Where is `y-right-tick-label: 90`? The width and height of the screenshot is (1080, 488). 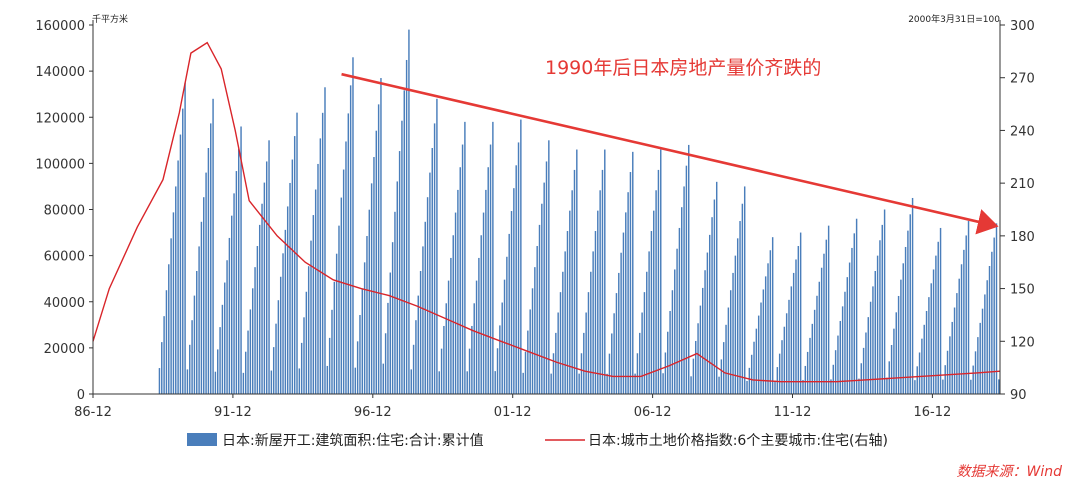 y-right-tick-label: 90 is located at coordinates (1018, 395).